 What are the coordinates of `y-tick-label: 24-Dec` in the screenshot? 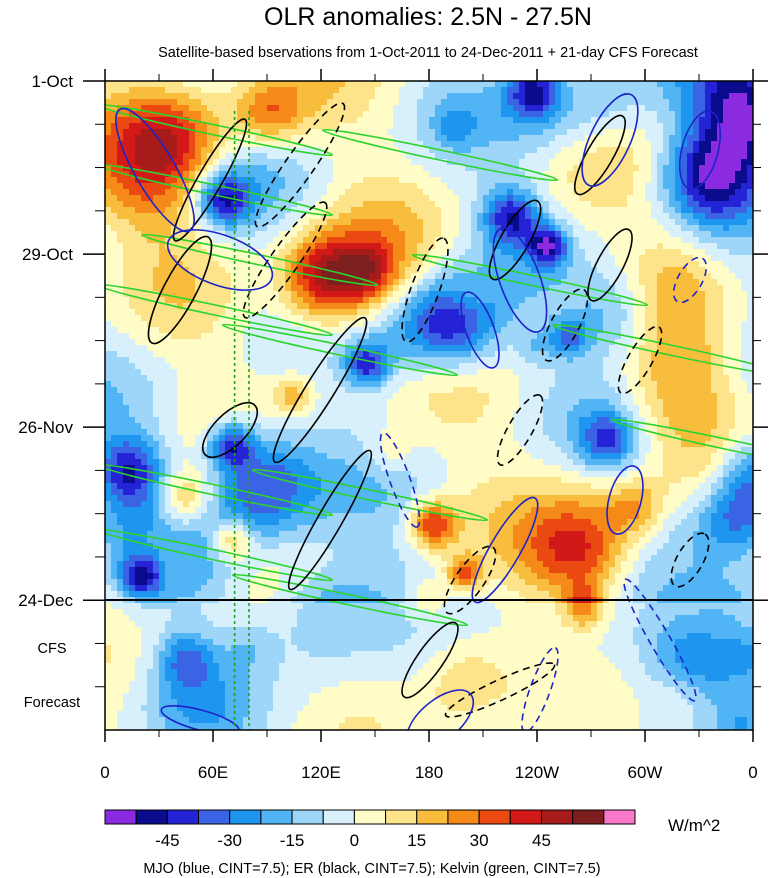 It's located at (45, 600).